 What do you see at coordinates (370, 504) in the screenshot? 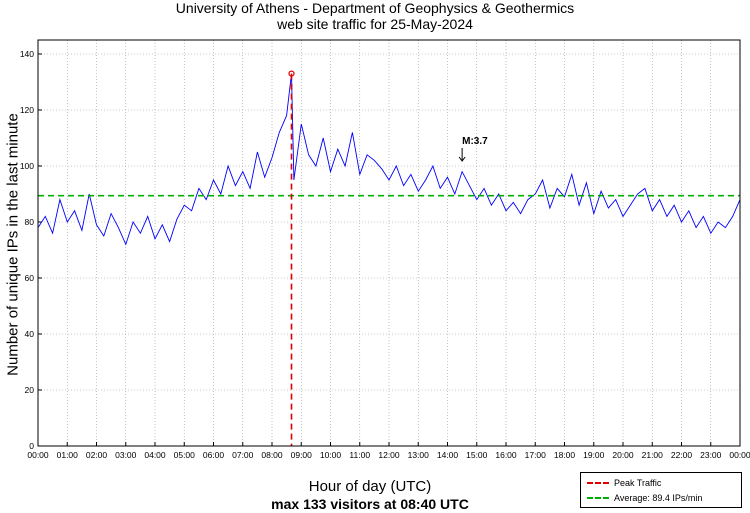
I see `summary-label: max 133 visitors at 08:40 UTC` at bounding box center [370, 504].